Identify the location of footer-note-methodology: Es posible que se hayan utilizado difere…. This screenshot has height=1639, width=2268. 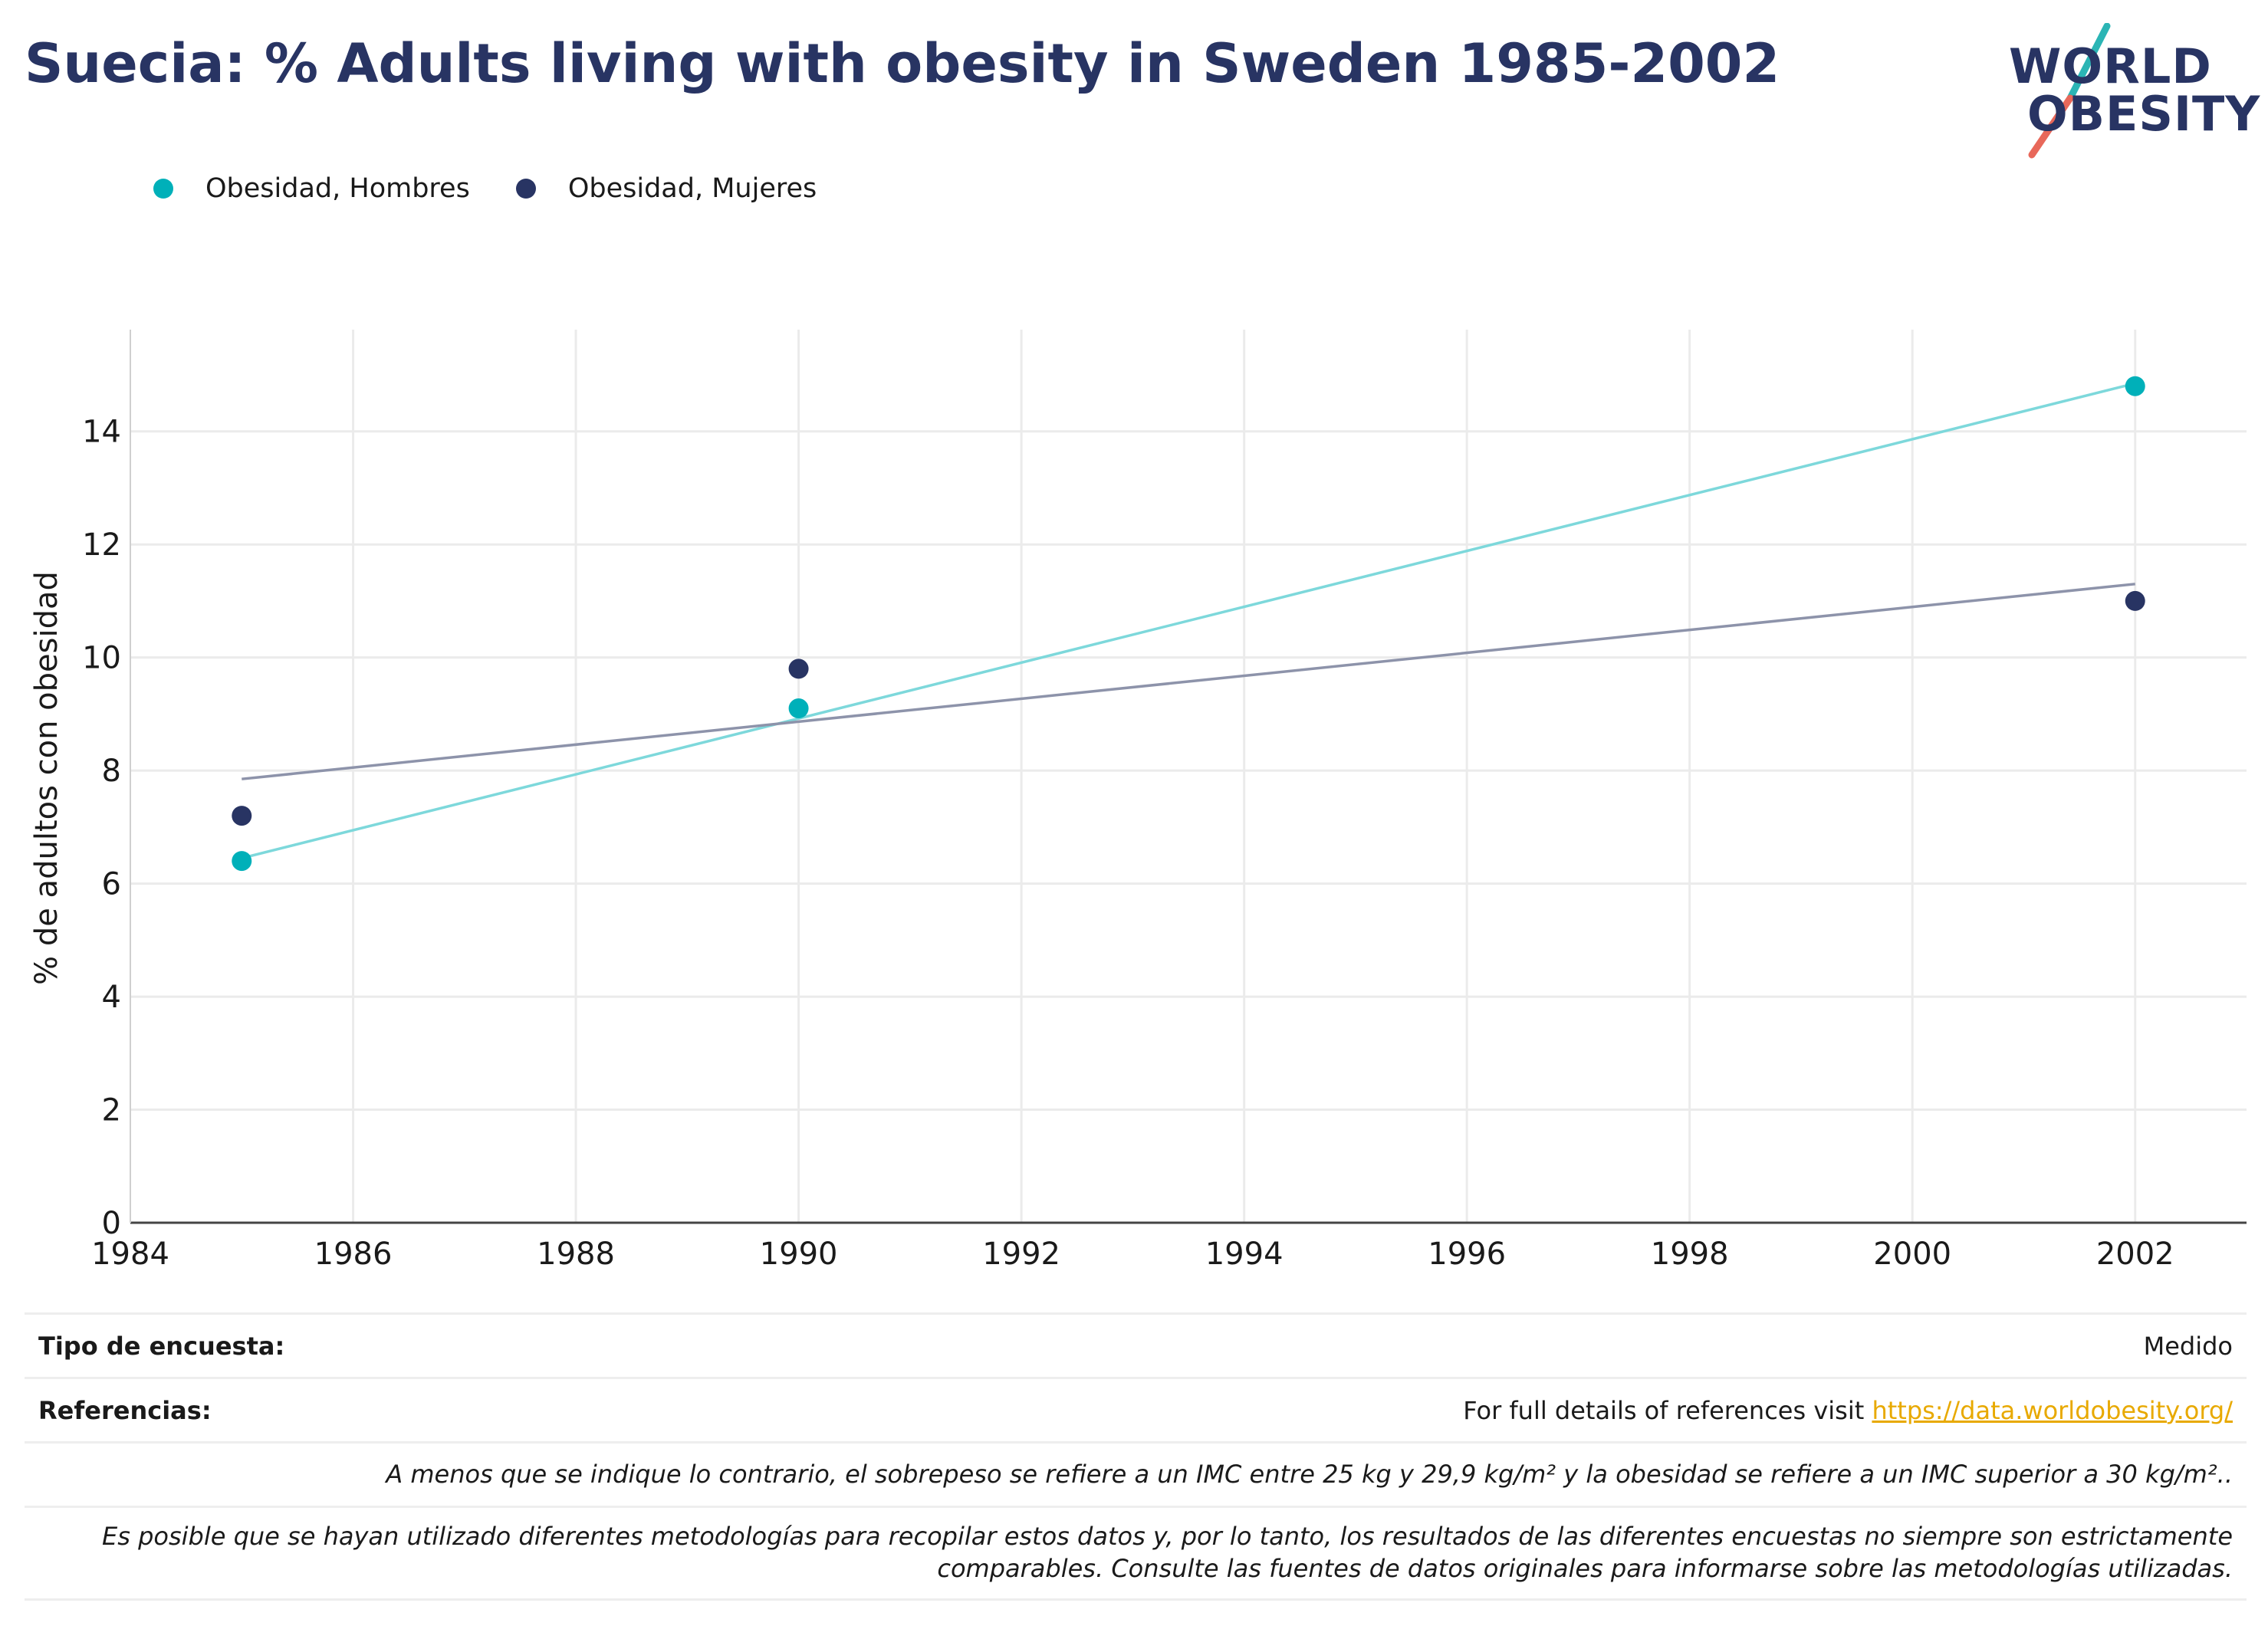
(1136, 1554).